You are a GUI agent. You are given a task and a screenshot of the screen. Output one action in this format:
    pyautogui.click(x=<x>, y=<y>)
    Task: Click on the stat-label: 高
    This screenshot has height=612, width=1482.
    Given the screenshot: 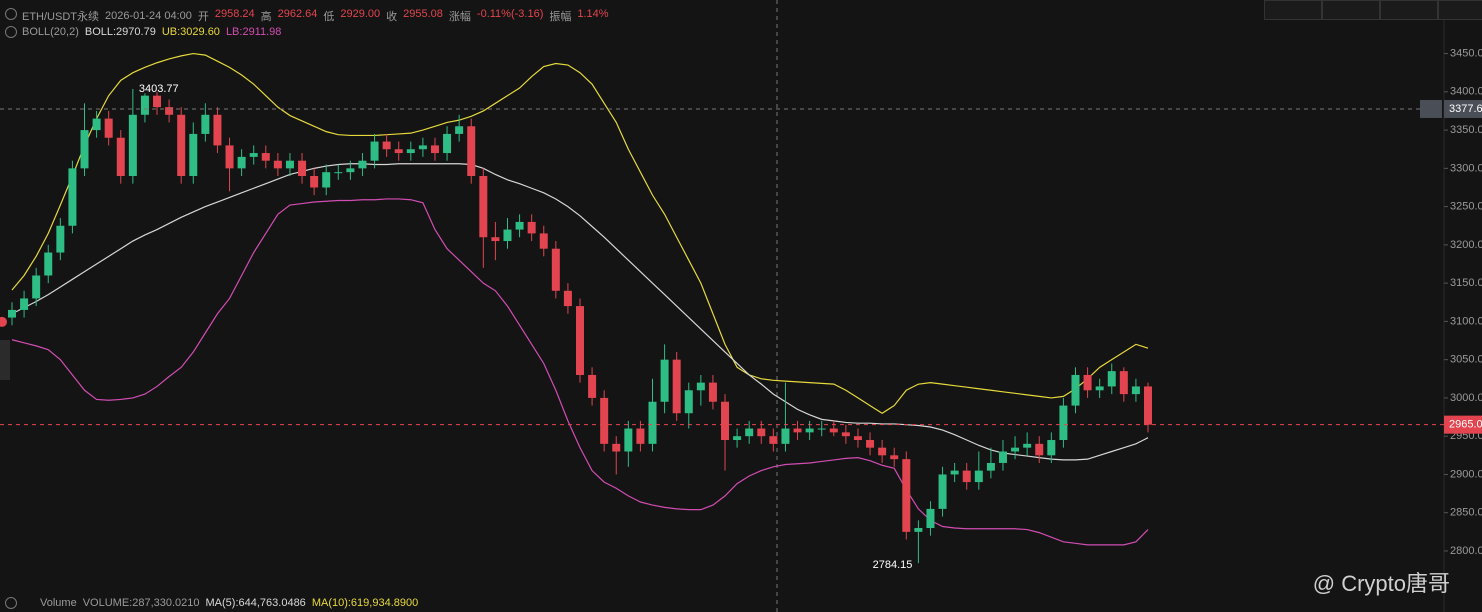 What is the action you would take?
    pyautogui.click(x=266, y=17)
    